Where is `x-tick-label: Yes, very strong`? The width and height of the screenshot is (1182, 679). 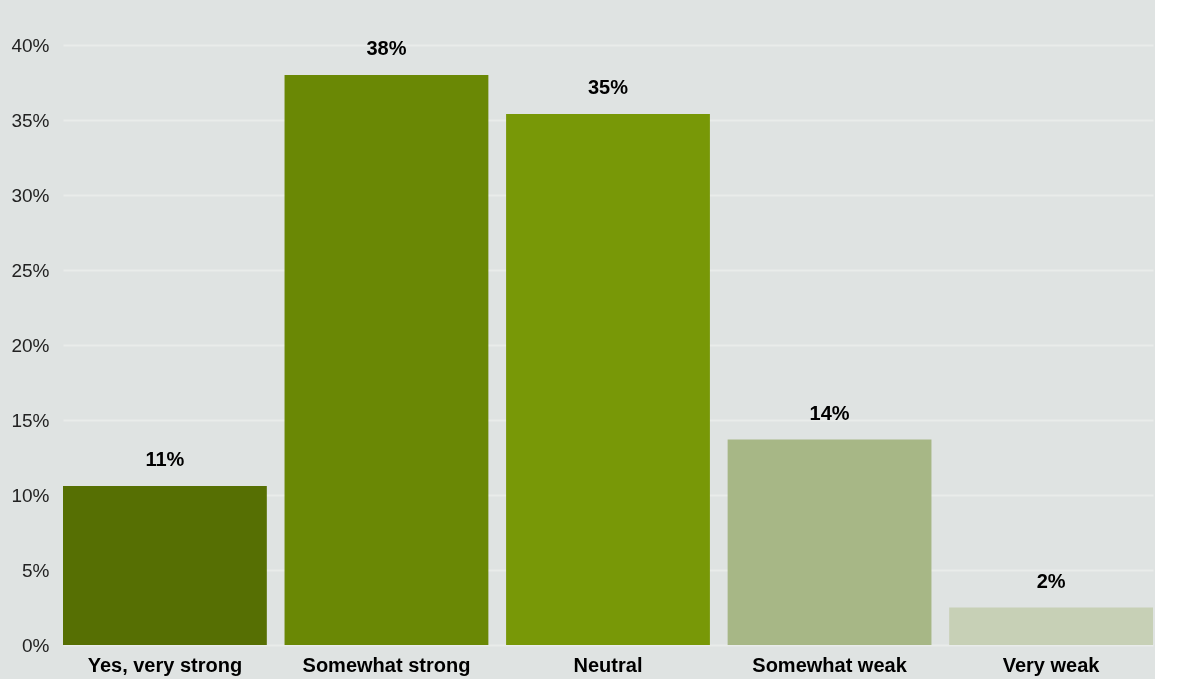
x-tick-label: Yes, very strong is located at coordinates (165, 664).